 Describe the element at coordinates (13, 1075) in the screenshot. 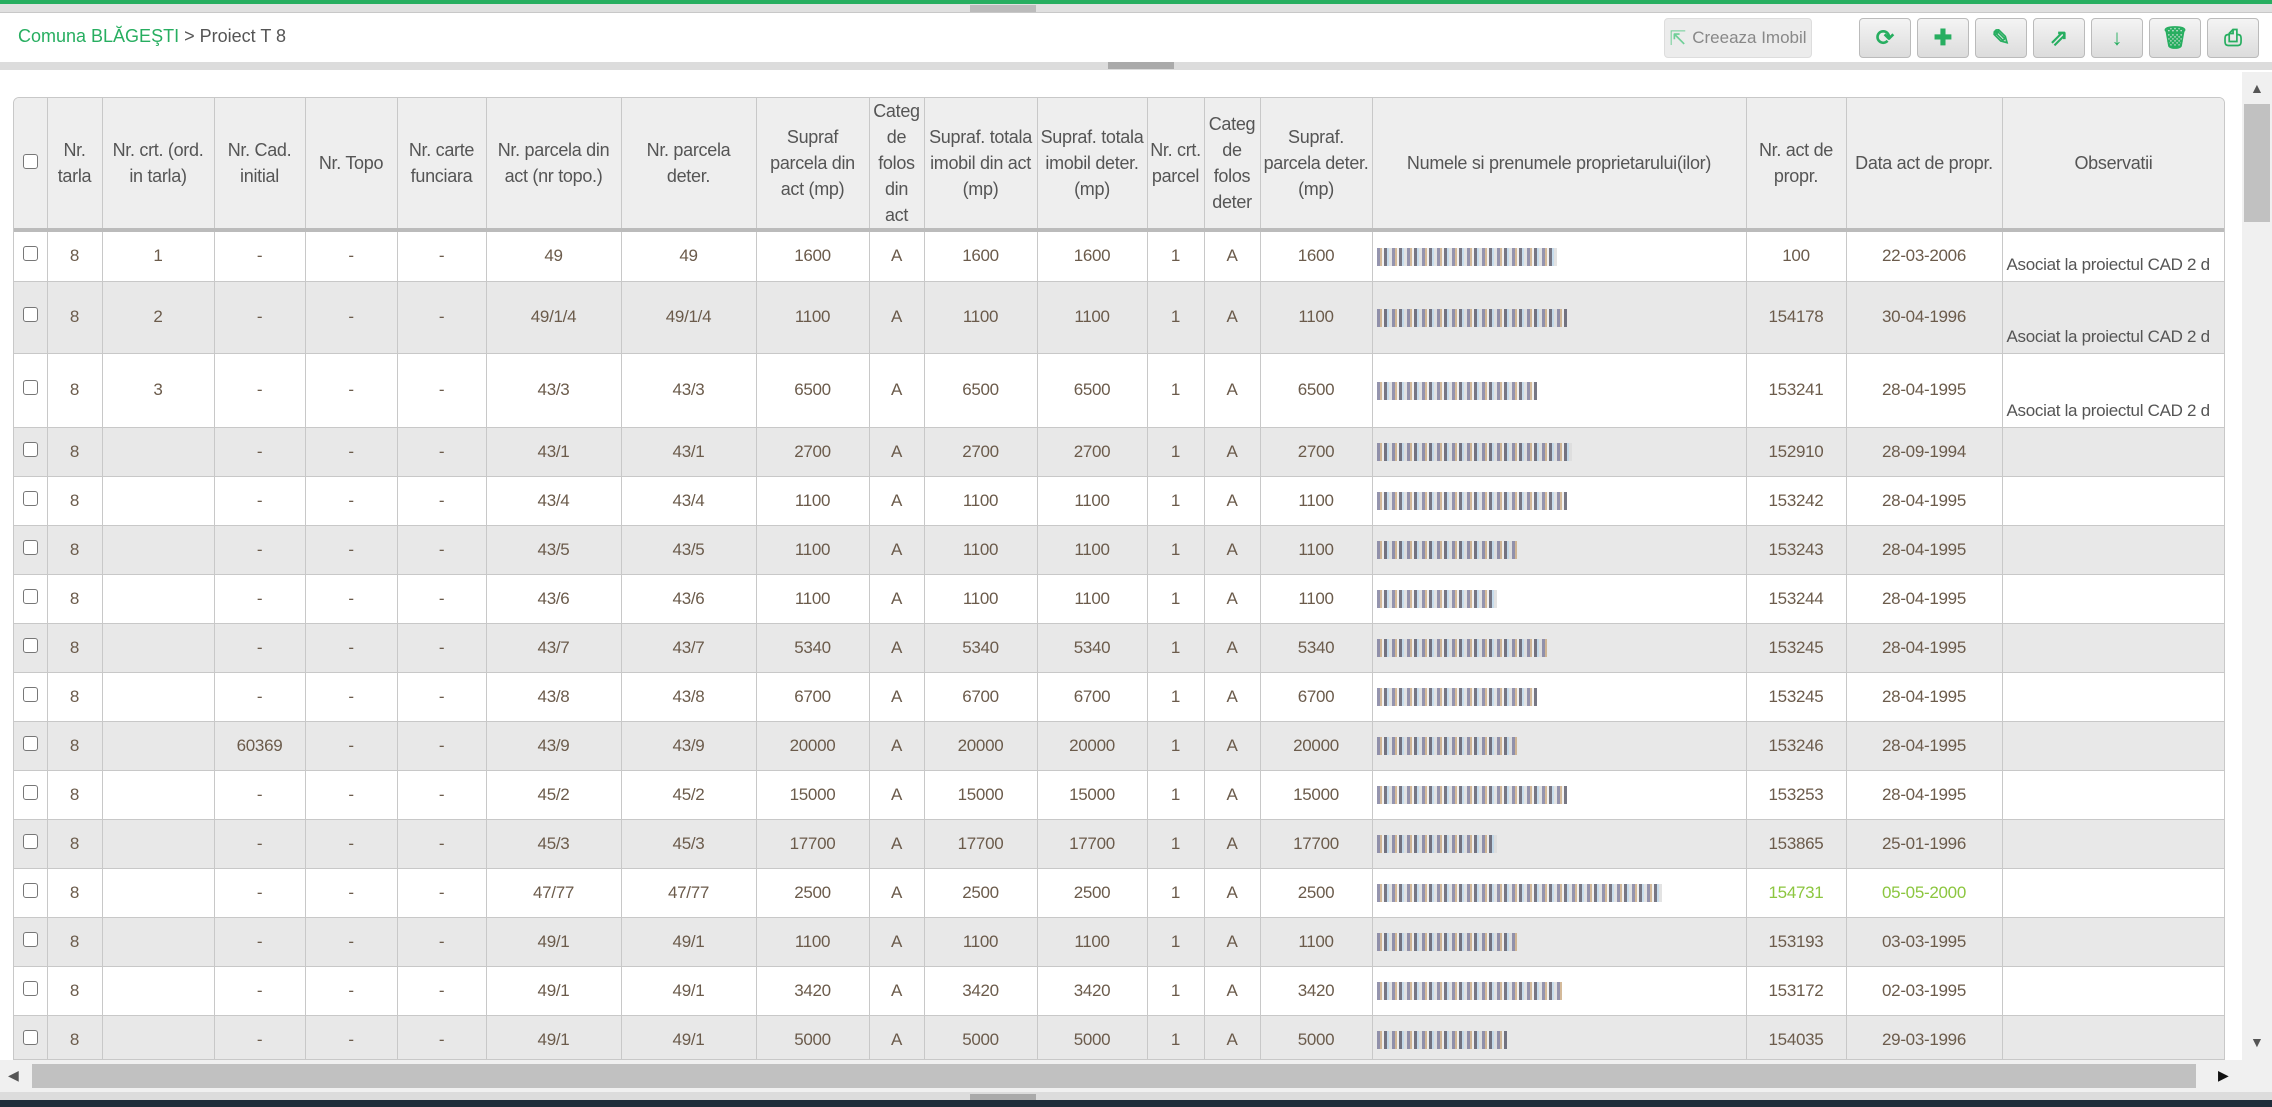

I see `scroll-left-arrow-icon: ◀` at that location.